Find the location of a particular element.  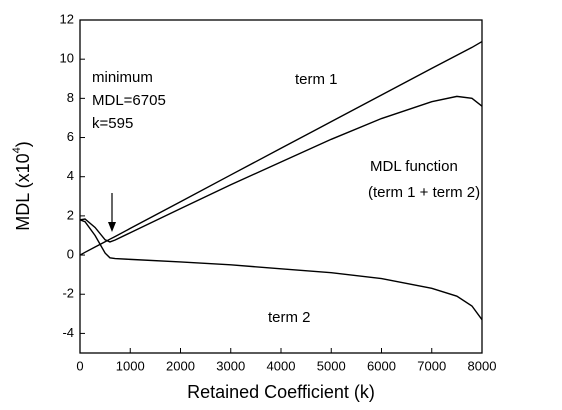

y-tick-label: 8 is located at coordinates (70, 97).